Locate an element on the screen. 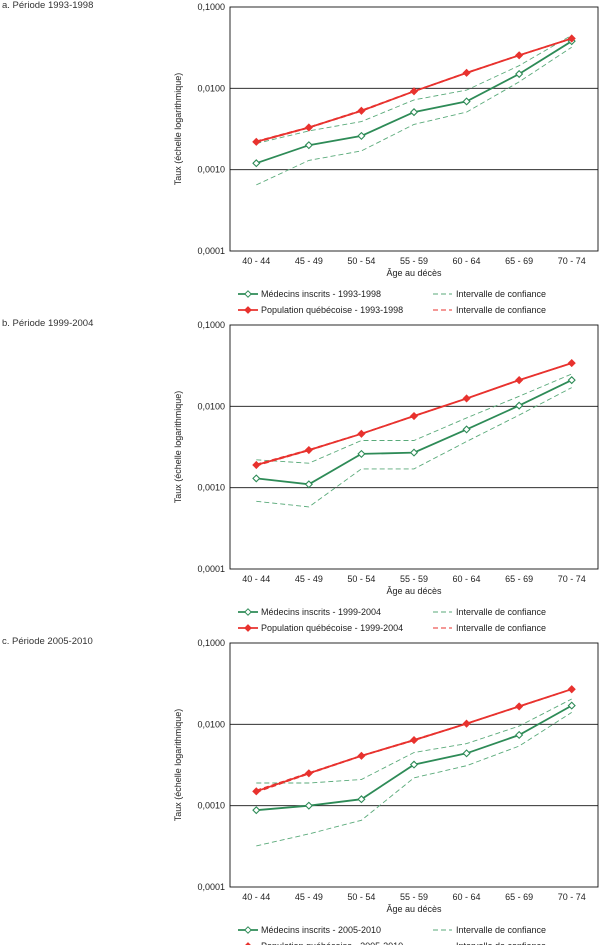 The height and width of the screenshot is (945, 603). legend-label: Médecins inscrits - 1993-1998 is located at coordinates (321, 294).